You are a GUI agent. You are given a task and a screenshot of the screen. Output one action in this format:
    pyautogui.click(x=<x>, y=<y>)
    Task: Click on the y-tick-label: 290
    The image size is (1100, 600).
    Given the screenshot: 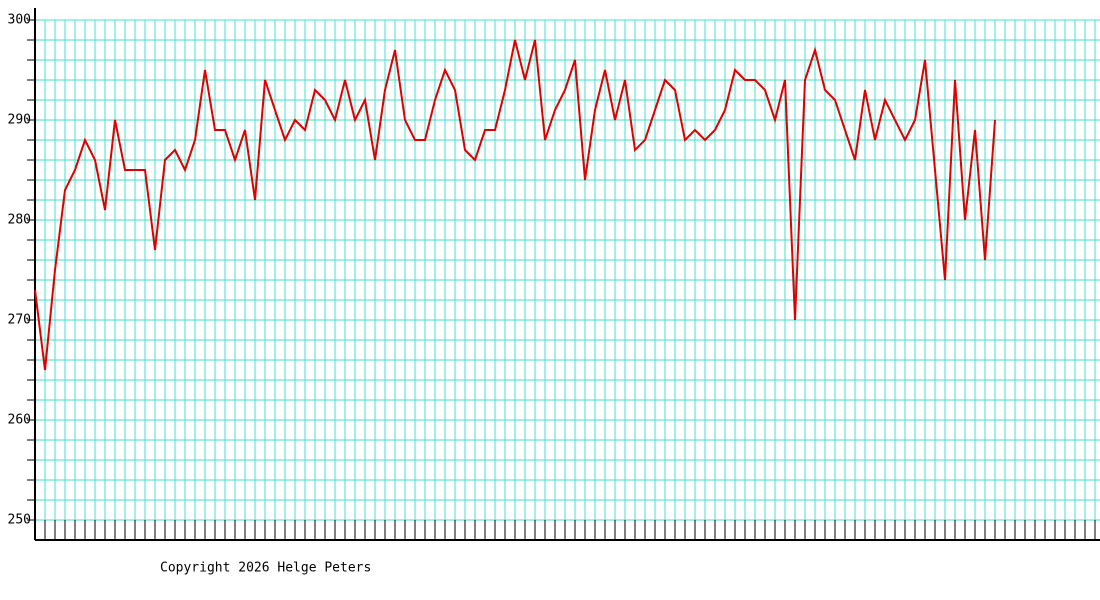 What is the action you would take?
    pyautogui.click(x=19, y=120)
    